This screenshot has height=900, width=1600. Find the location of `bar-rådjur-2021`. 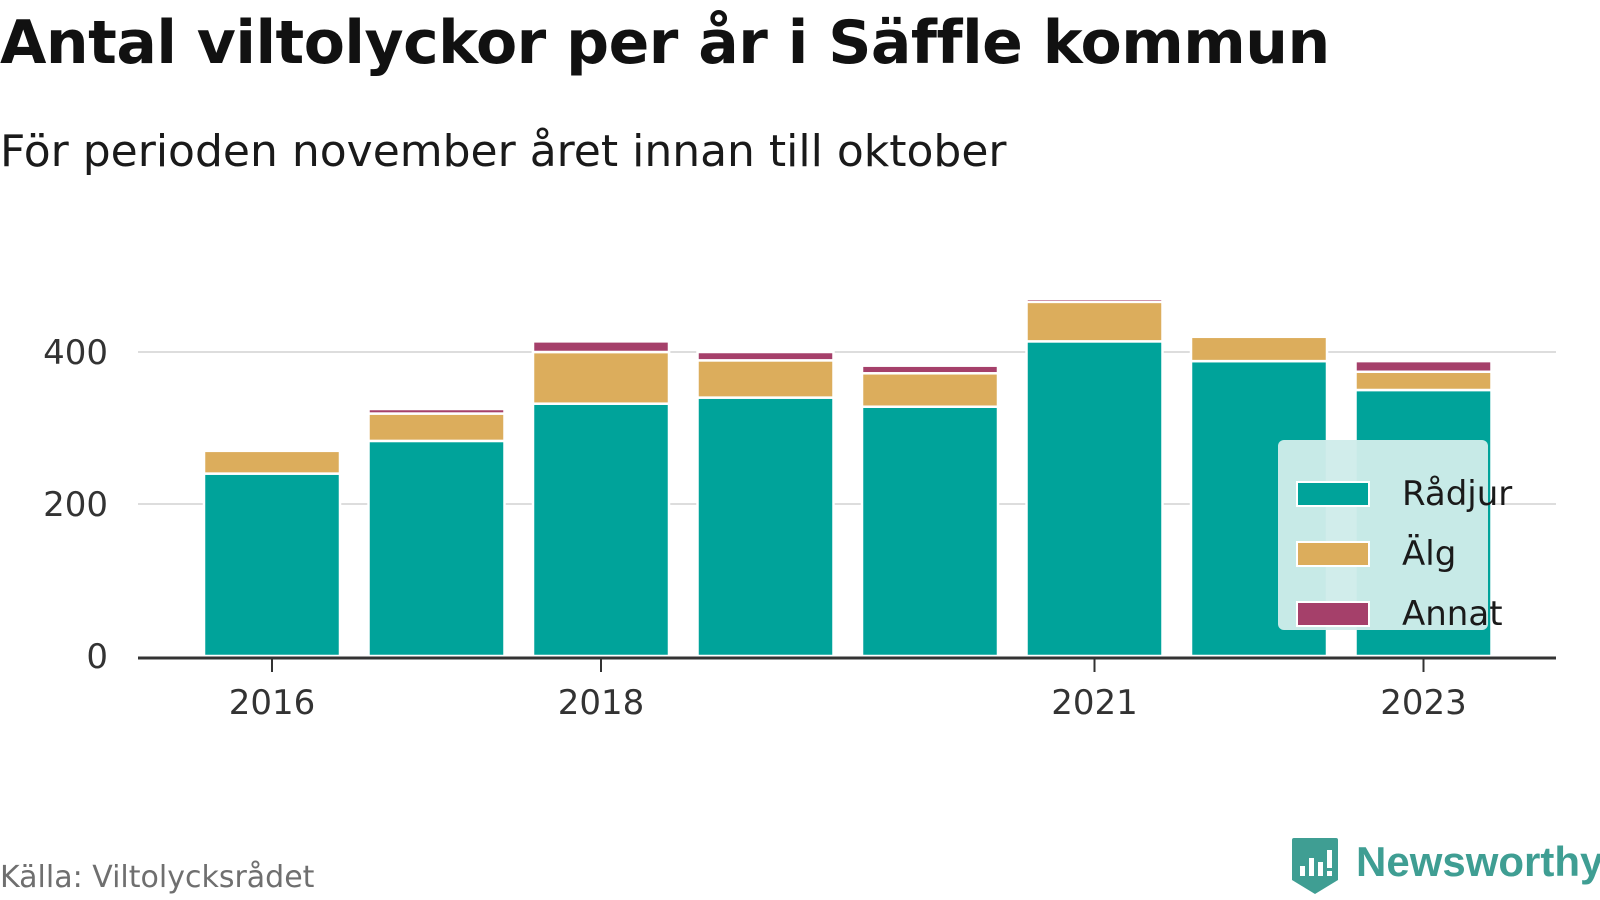

bar-rådjur-2021 is located at coordinates (1094, 499).